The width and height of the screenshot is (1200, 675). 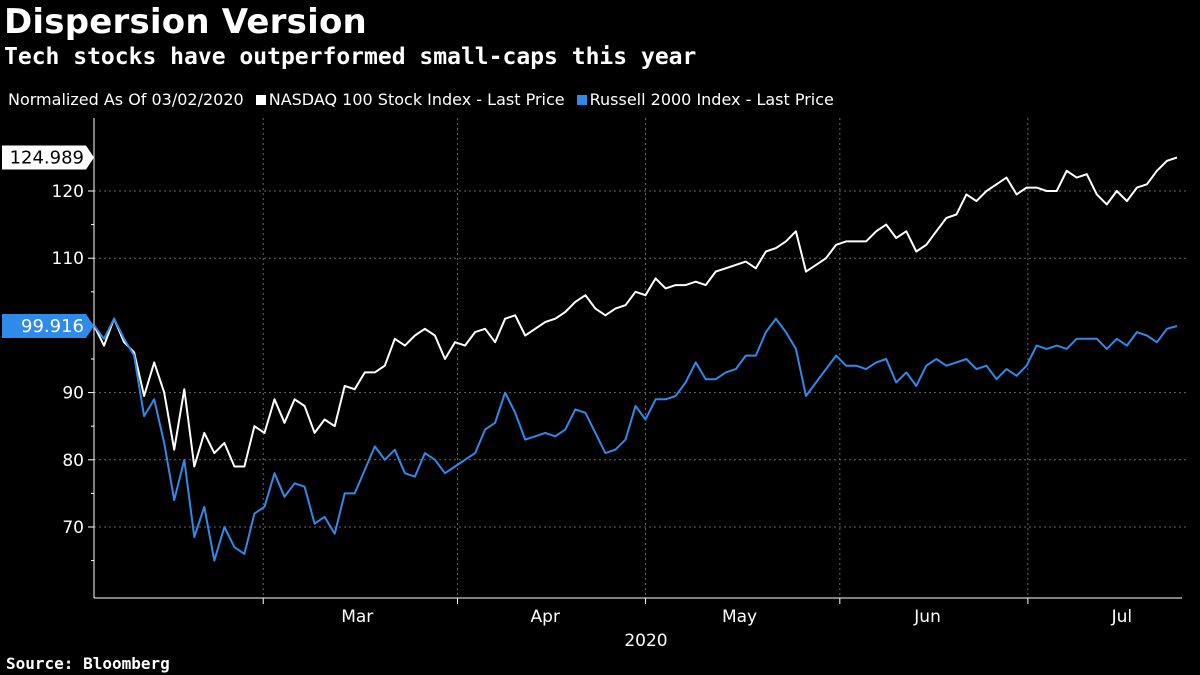 What do you see at coordinates (73, 461) in the screenshot?
I see `ytick-label-80: 80` at bounding box center [73, 461].